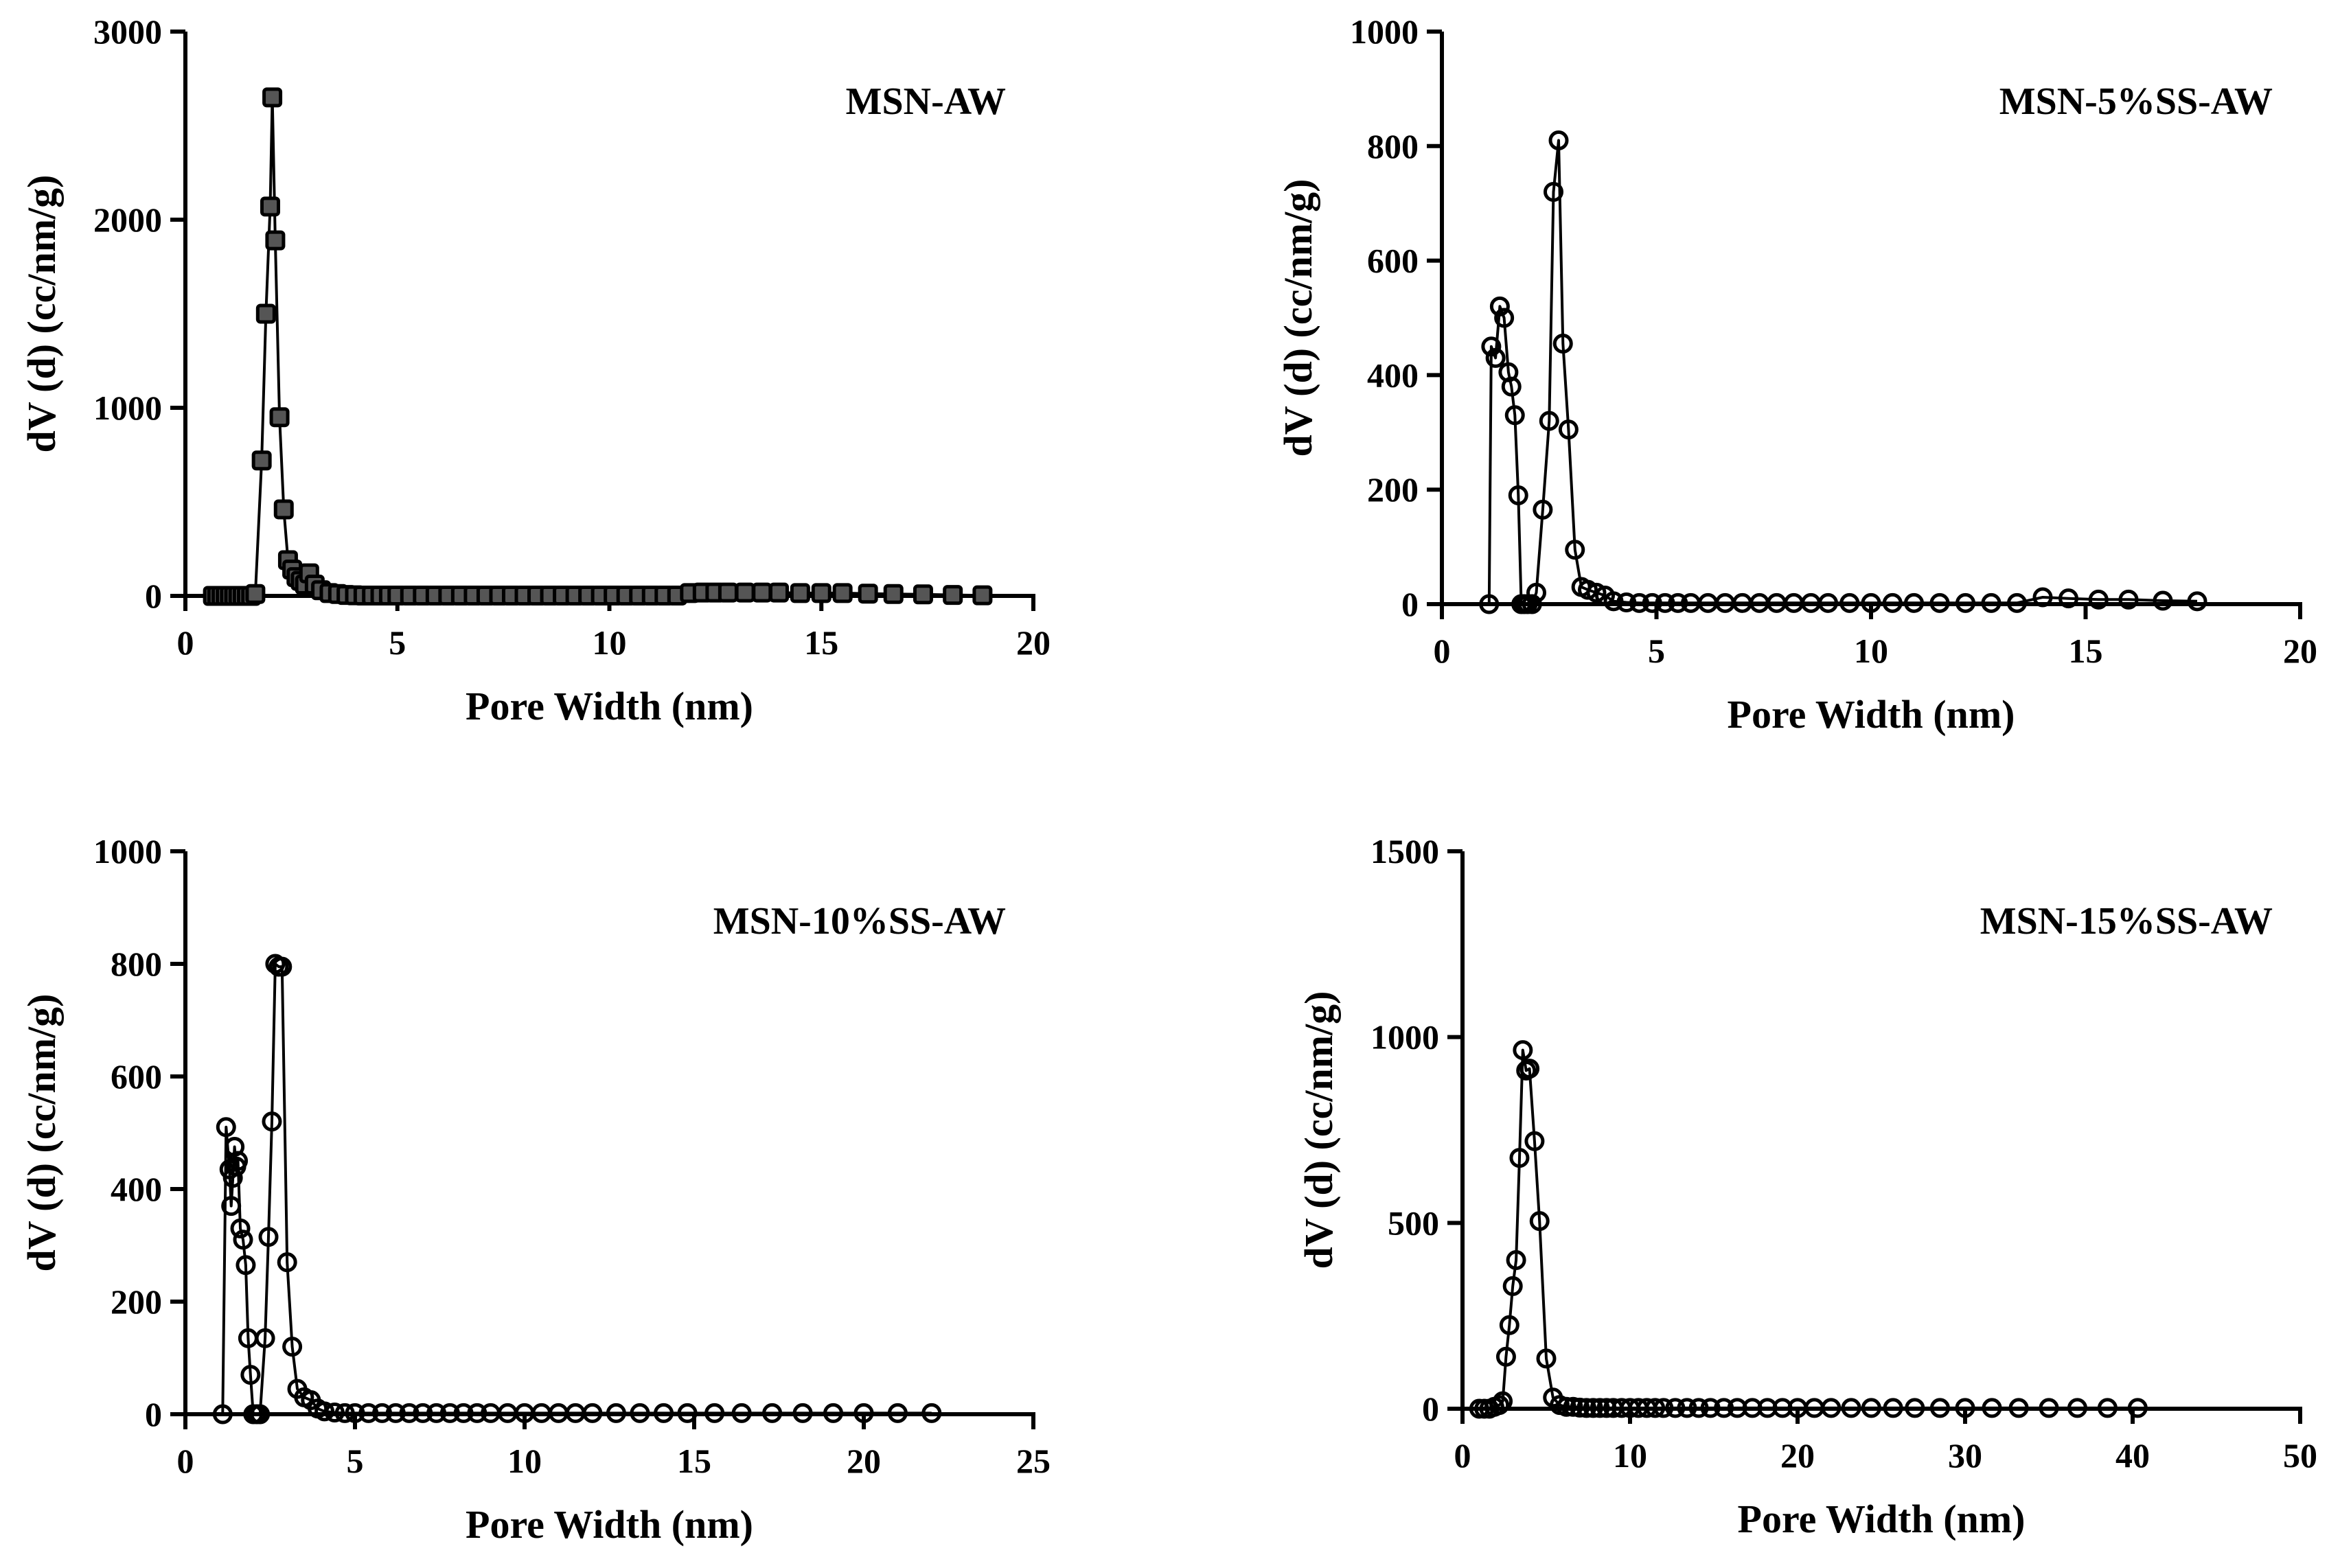 The image size is (2340, 1568). I want to click on x-tick-label: 15, so click(2086, 651).